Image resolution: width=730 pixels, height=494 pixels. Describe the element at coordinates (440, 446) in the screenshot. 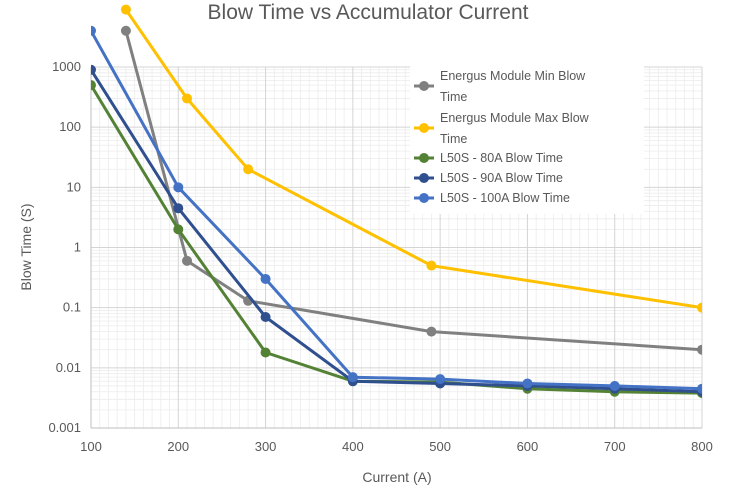

I see `x-tick-label: 500` at that location.